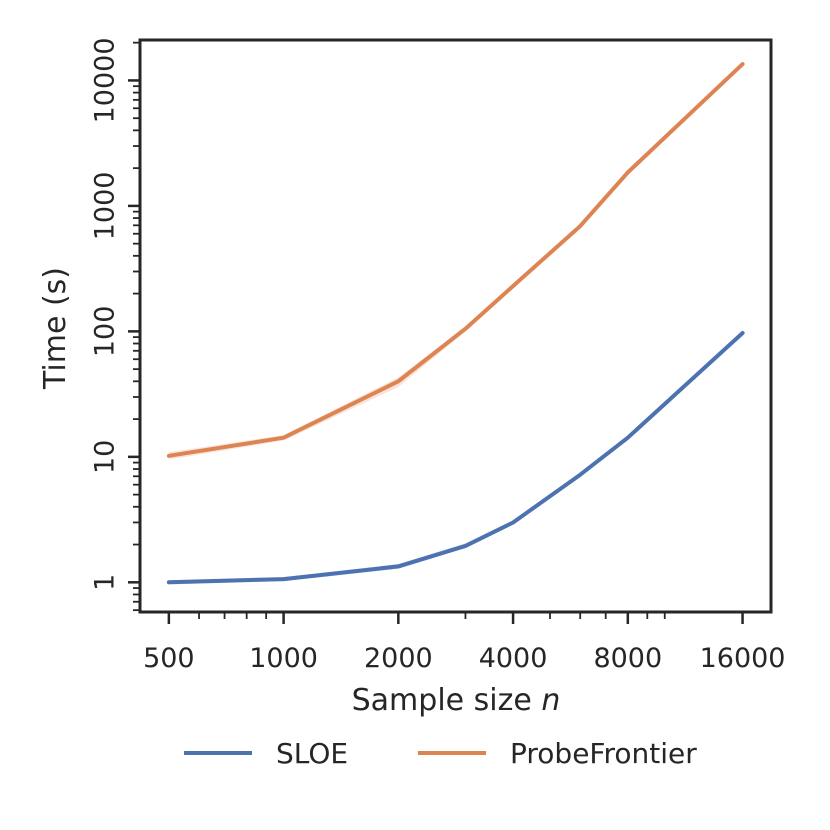 This screenshot has width=830, height=830. I want to click on x-tick-label: 8000, so click(627, 658).